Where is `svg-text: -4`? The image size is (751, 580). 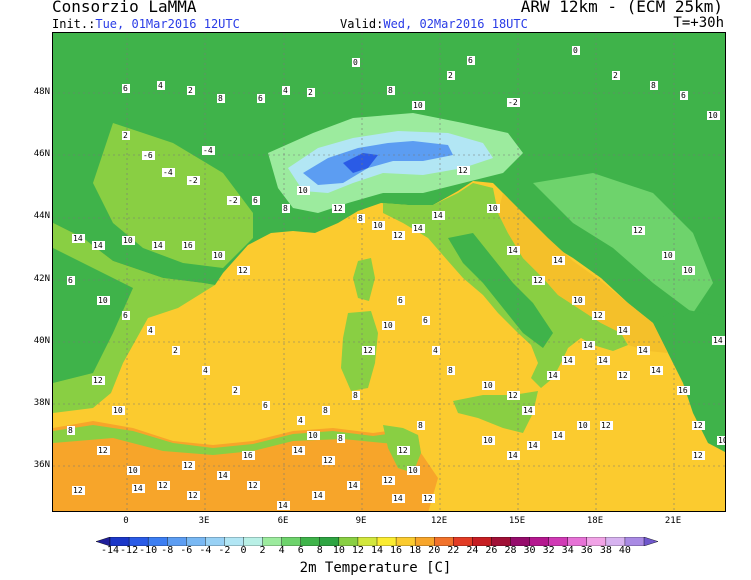
svg-text: -4 is located at coordinates (168, 172).